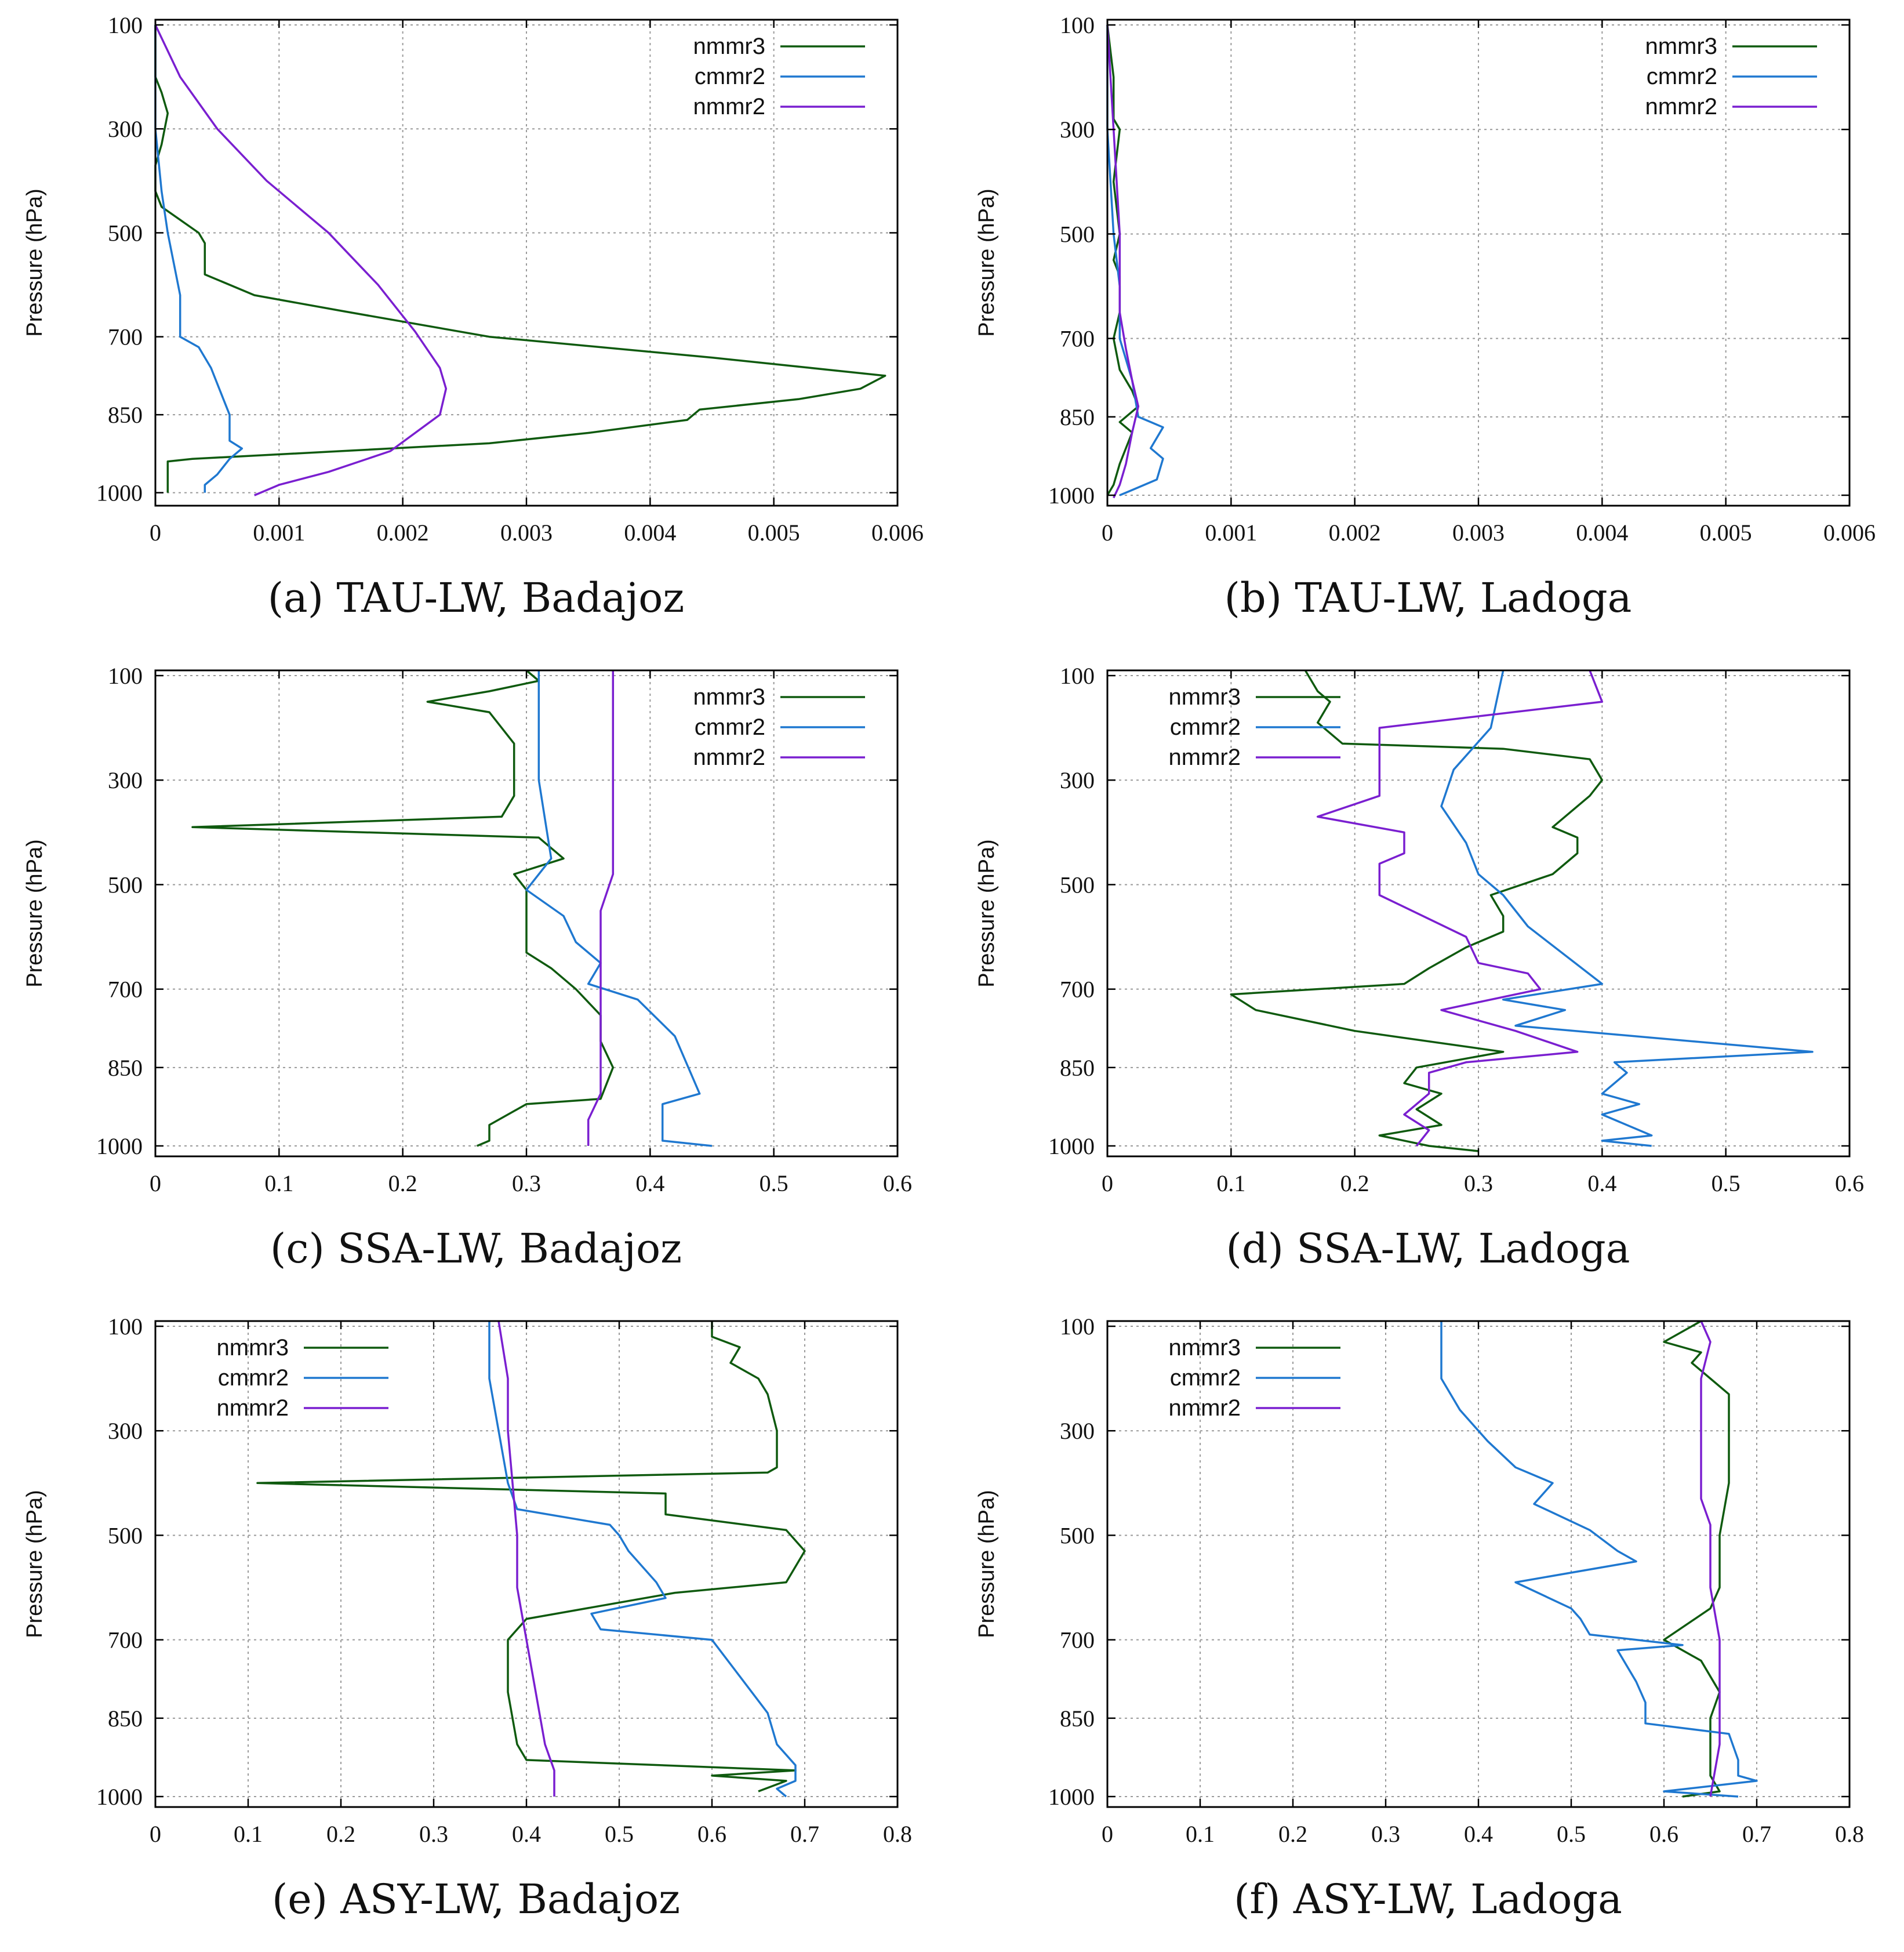 The width and height of the screenshot is (1904, 1952). I want to click on x-tick-label: 0.002, so click(1355, 533).